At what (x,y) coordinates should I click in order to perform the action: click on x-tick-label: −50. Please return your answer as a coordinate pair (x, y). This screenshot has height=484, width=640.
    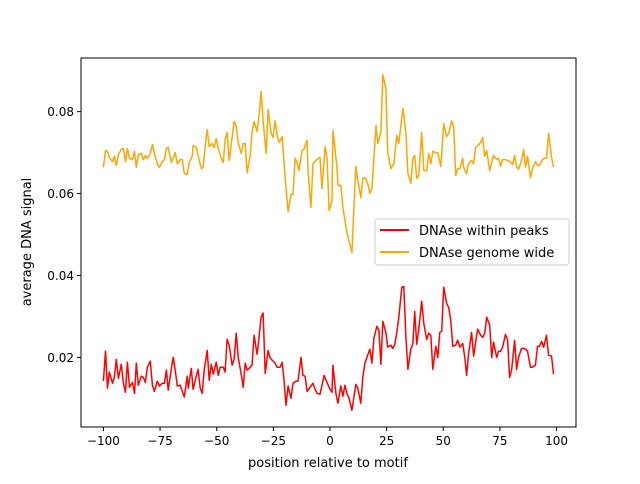
    Looking at the image, I should click on (216, 441).